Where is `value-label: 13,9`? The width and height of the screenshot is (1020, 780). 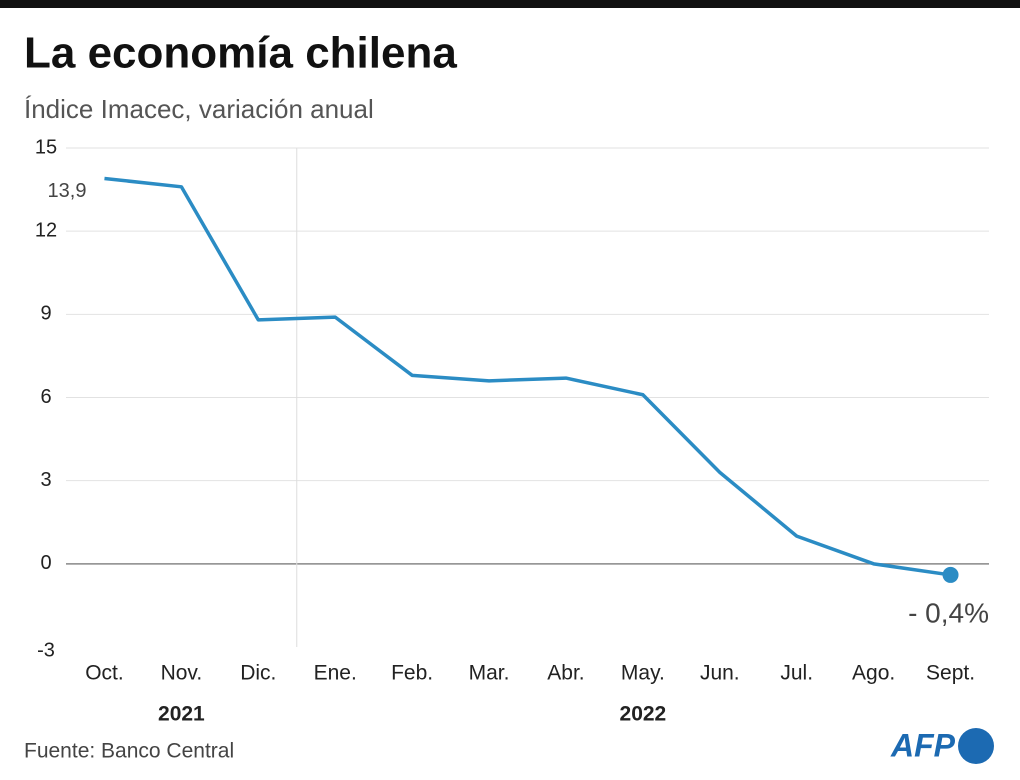
value-label: 13,9 is located at coordinates (67, 191).